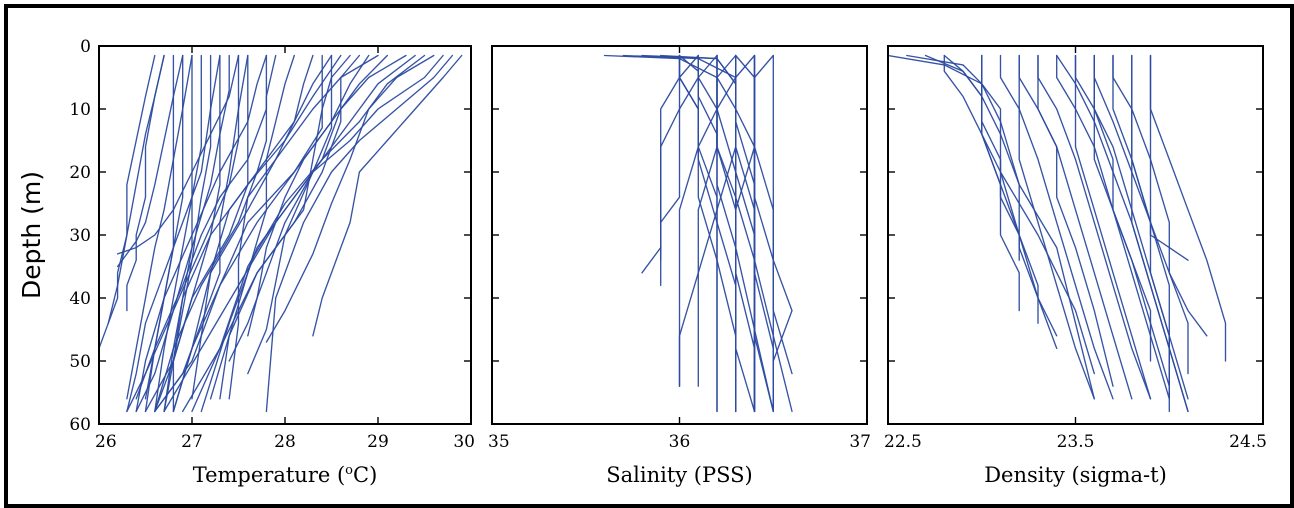 Image resolution: width=1294 pixels, height=508 pixels. I want to click on y-axis-title: Depth (m), so click(31, 235).